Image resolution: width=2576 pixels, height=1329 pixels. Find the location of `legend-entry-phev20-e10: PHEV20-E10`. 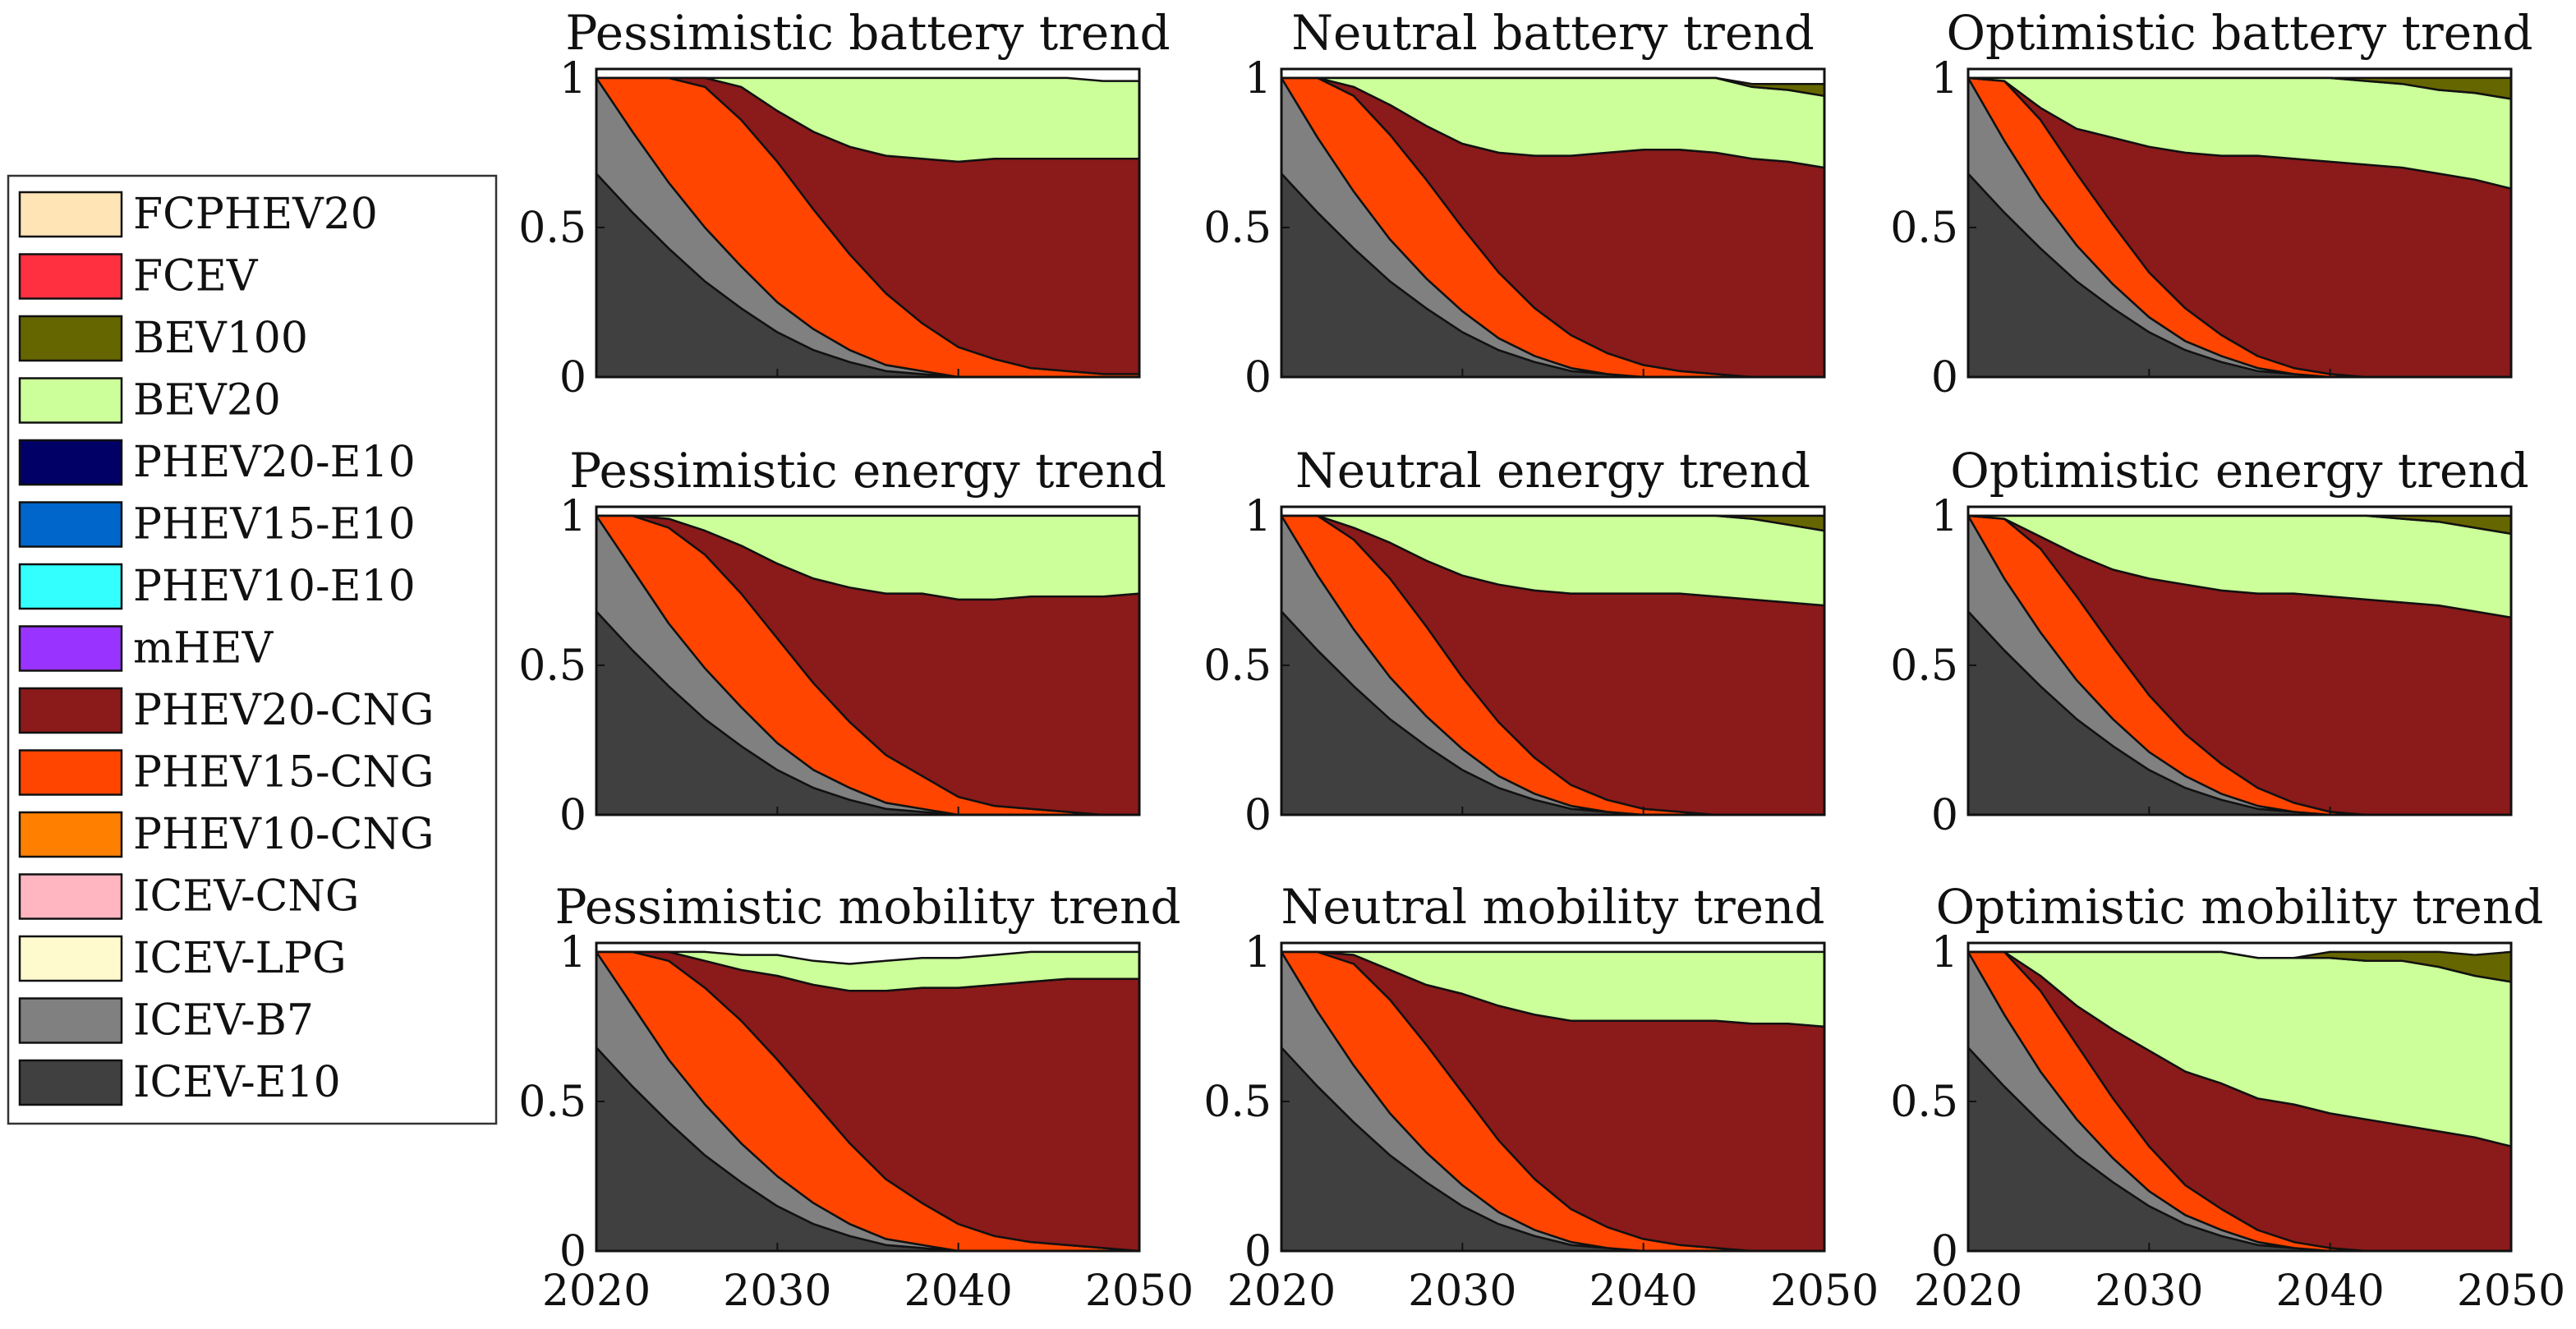

legend-entry-phev20-e10: PHEV20-E10 is located at coordinates (217, 463).